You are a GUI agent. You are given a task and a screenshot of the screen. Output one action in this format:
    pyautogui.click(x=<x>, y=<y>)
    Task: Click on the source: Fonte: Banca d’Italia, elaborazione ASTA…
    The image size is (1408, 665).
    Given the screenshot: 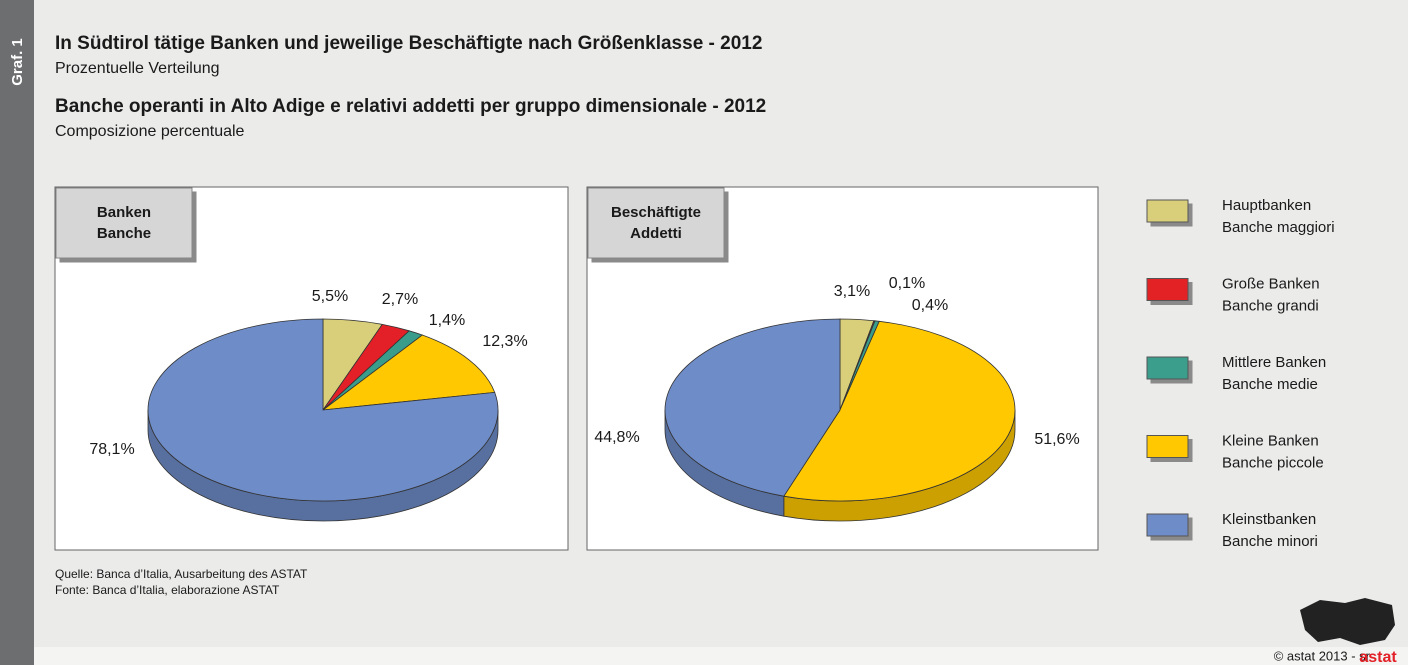 What is the action you would take?
    pyautogui.click(x=167, y=590)
    